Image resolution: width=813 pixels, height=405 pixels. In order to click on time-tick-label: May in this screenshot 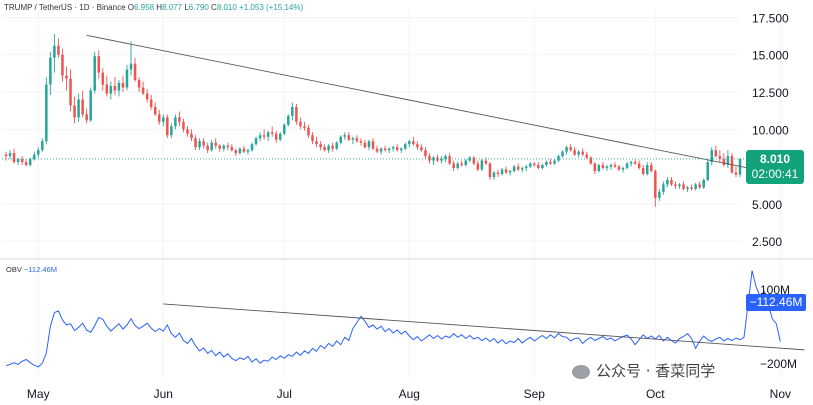, I will do `click(38, 394)`.